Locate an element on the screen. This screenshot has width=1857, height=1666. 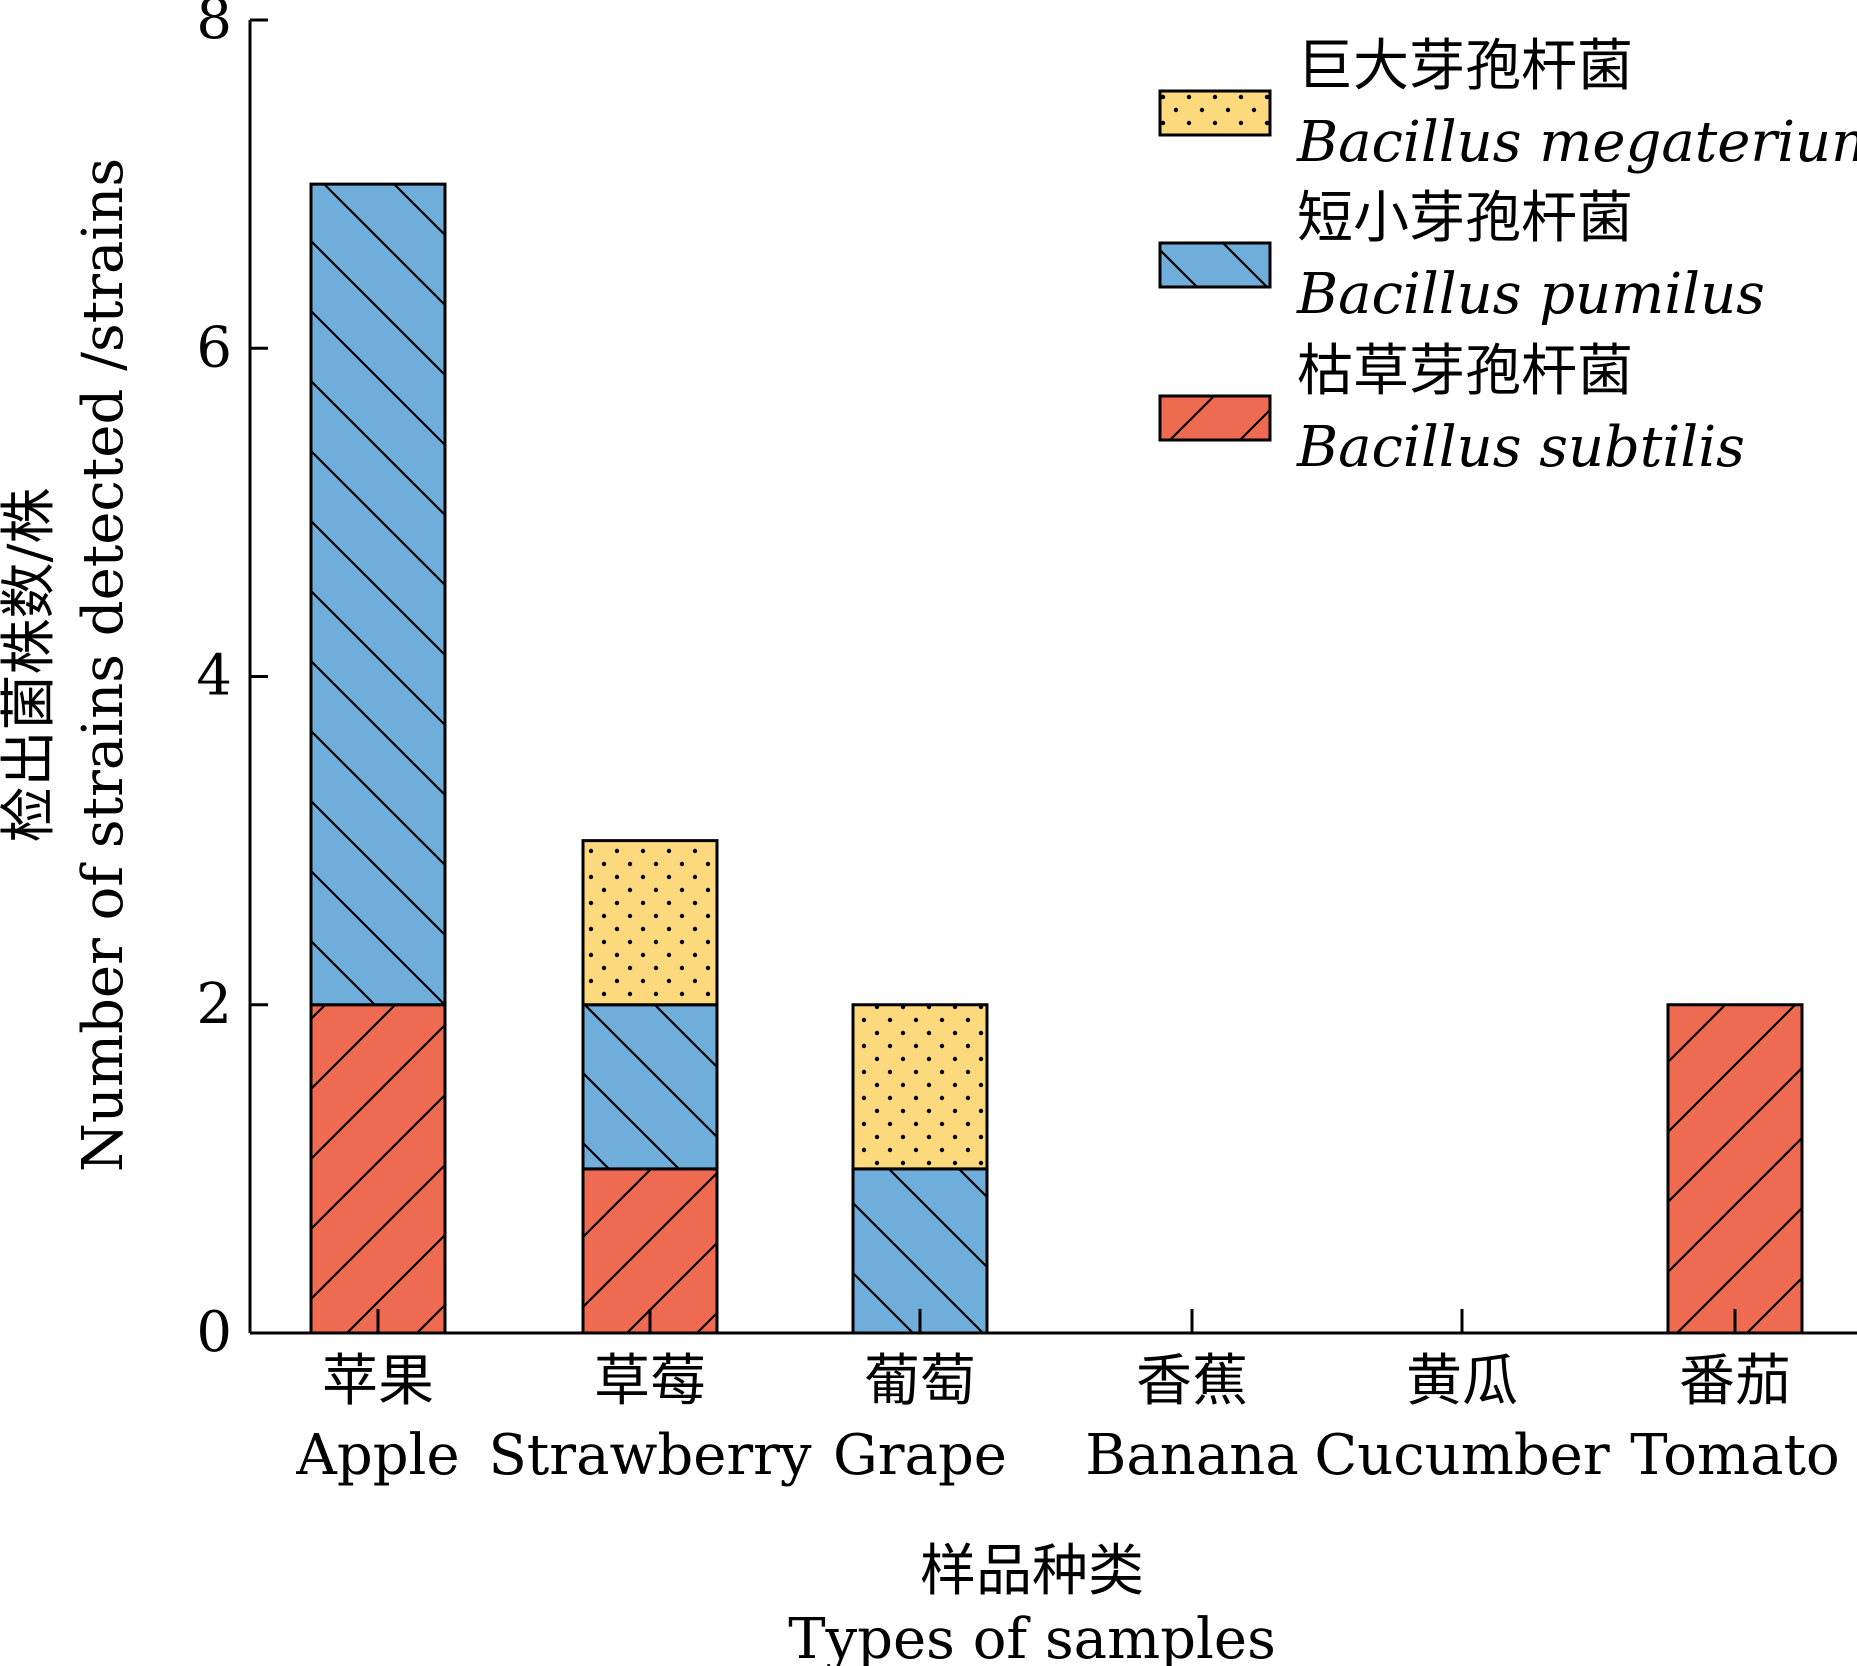
y-tick-label: 0 is located at coordinates (214, 1332).